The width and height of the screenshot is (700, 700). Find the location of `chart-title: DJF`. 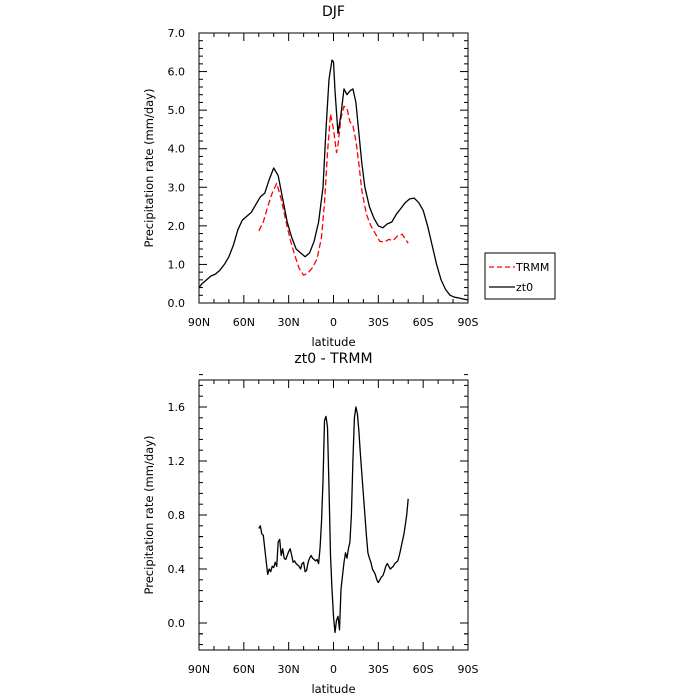

chart-title: DJF is located at coordinates (333, 12).